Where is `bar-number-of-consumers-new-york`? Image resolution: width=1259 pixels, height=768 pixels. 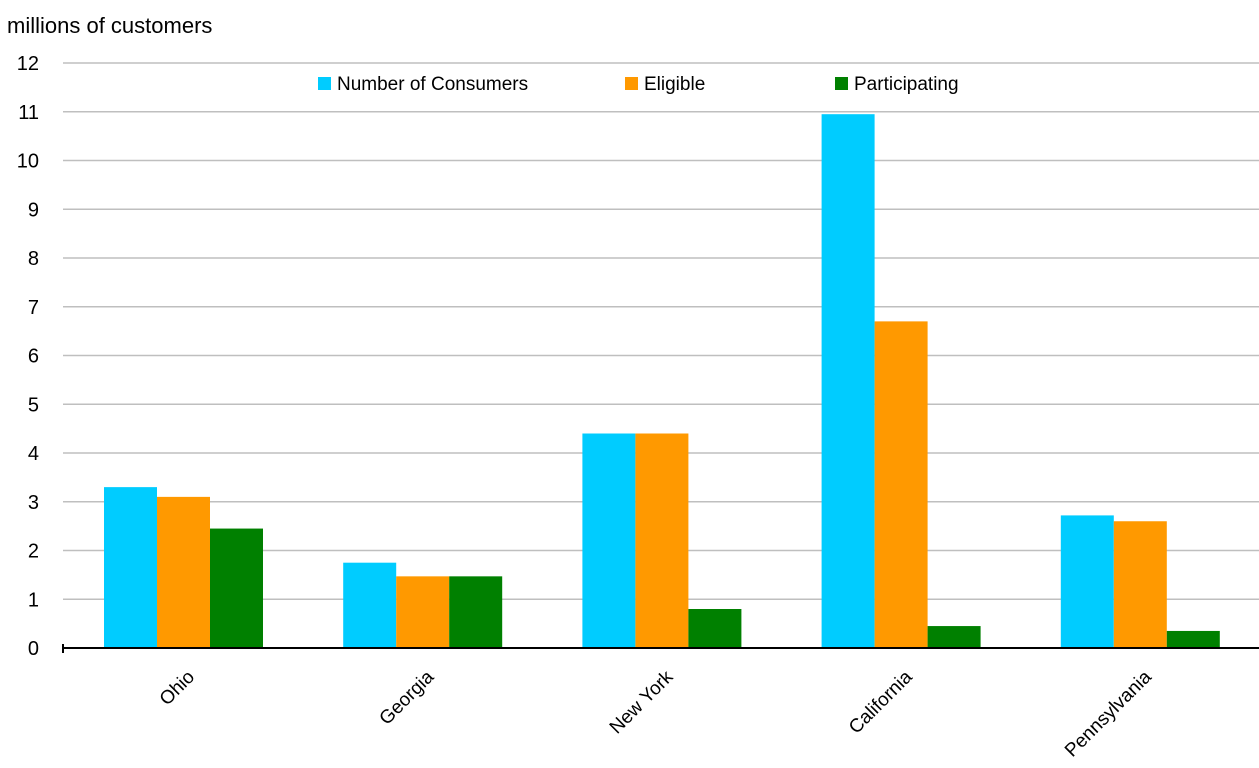
bar-number-of-consumers-new-york is located at coordinates (609, 540).